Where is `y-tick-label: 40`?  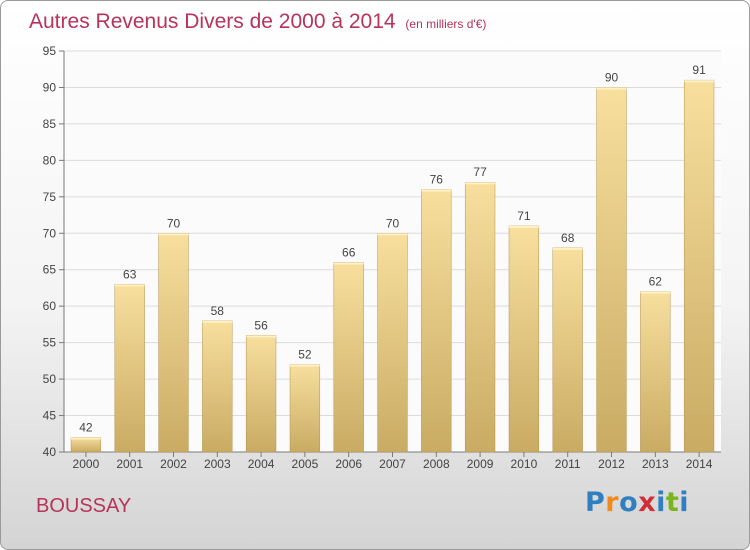
y-tick-label: 40 is located at coordinates (50, 452).